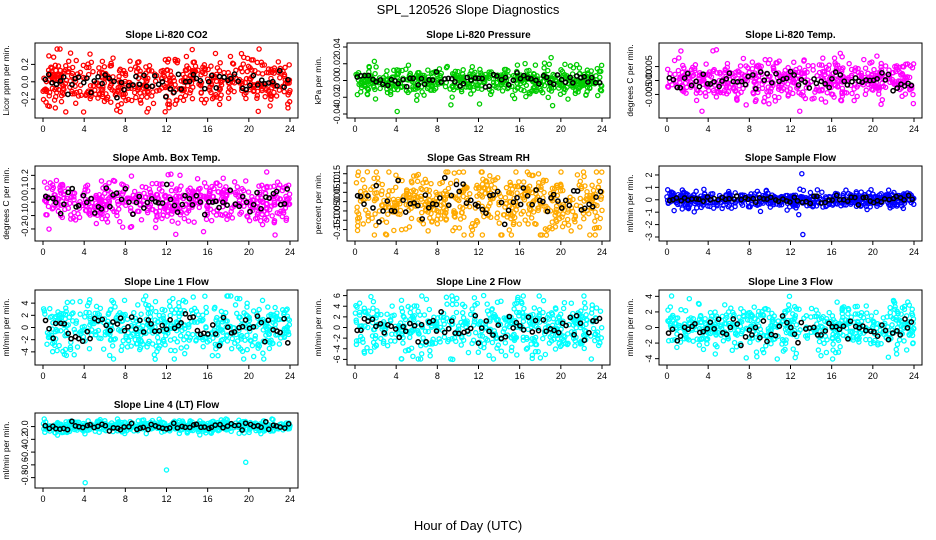 The width and height of the screenshot is (936, 540). What do you see at coordinates (166, 376) in the screenshot?
I see `x-tick-label: 12` at bounding box center [166, 376].